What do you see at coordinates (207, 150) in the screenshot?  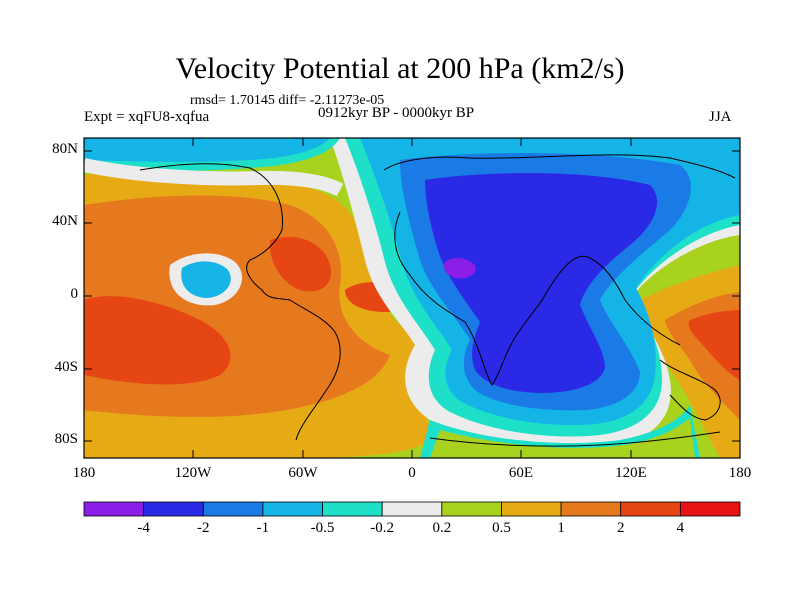 I see `contour-band-arctic-inner` at bounding box center [207, 150].